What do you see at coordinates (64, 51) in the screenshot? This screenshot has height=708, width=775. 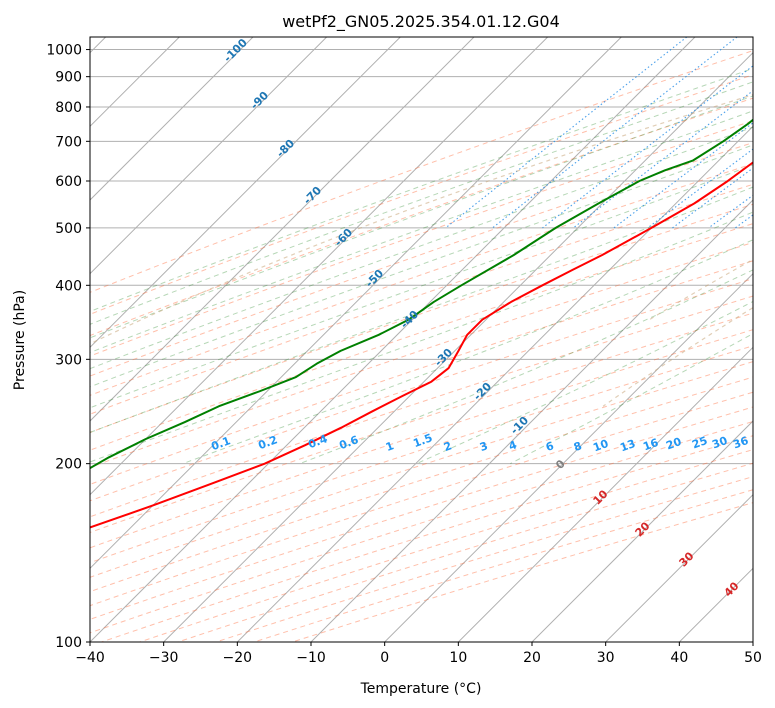 I see `y-tick-label: 1000` at bounding box center [64, 51].